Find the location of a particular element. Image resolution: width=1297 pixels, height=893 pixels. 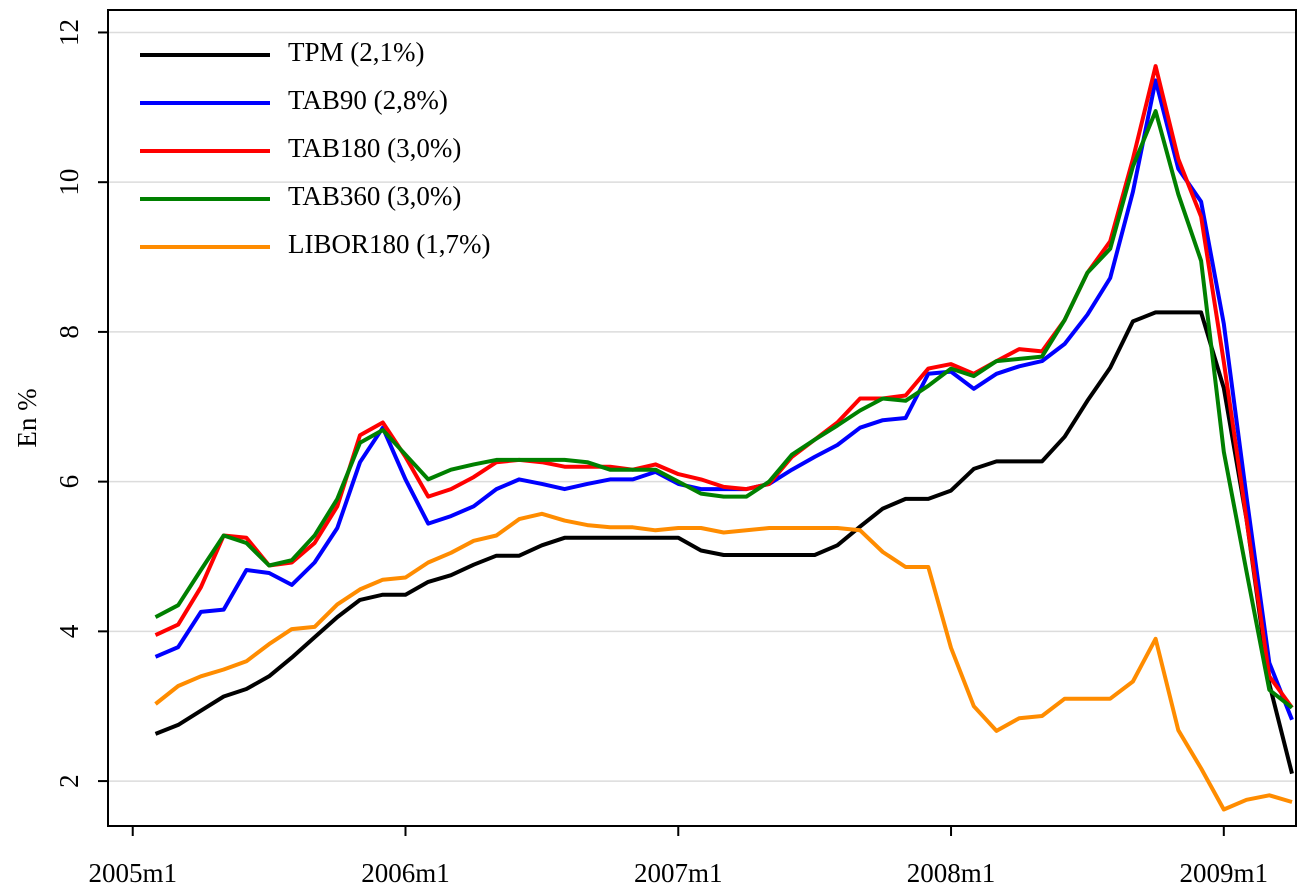

y-tick-label: 4 is located at coordinates (69, 631).